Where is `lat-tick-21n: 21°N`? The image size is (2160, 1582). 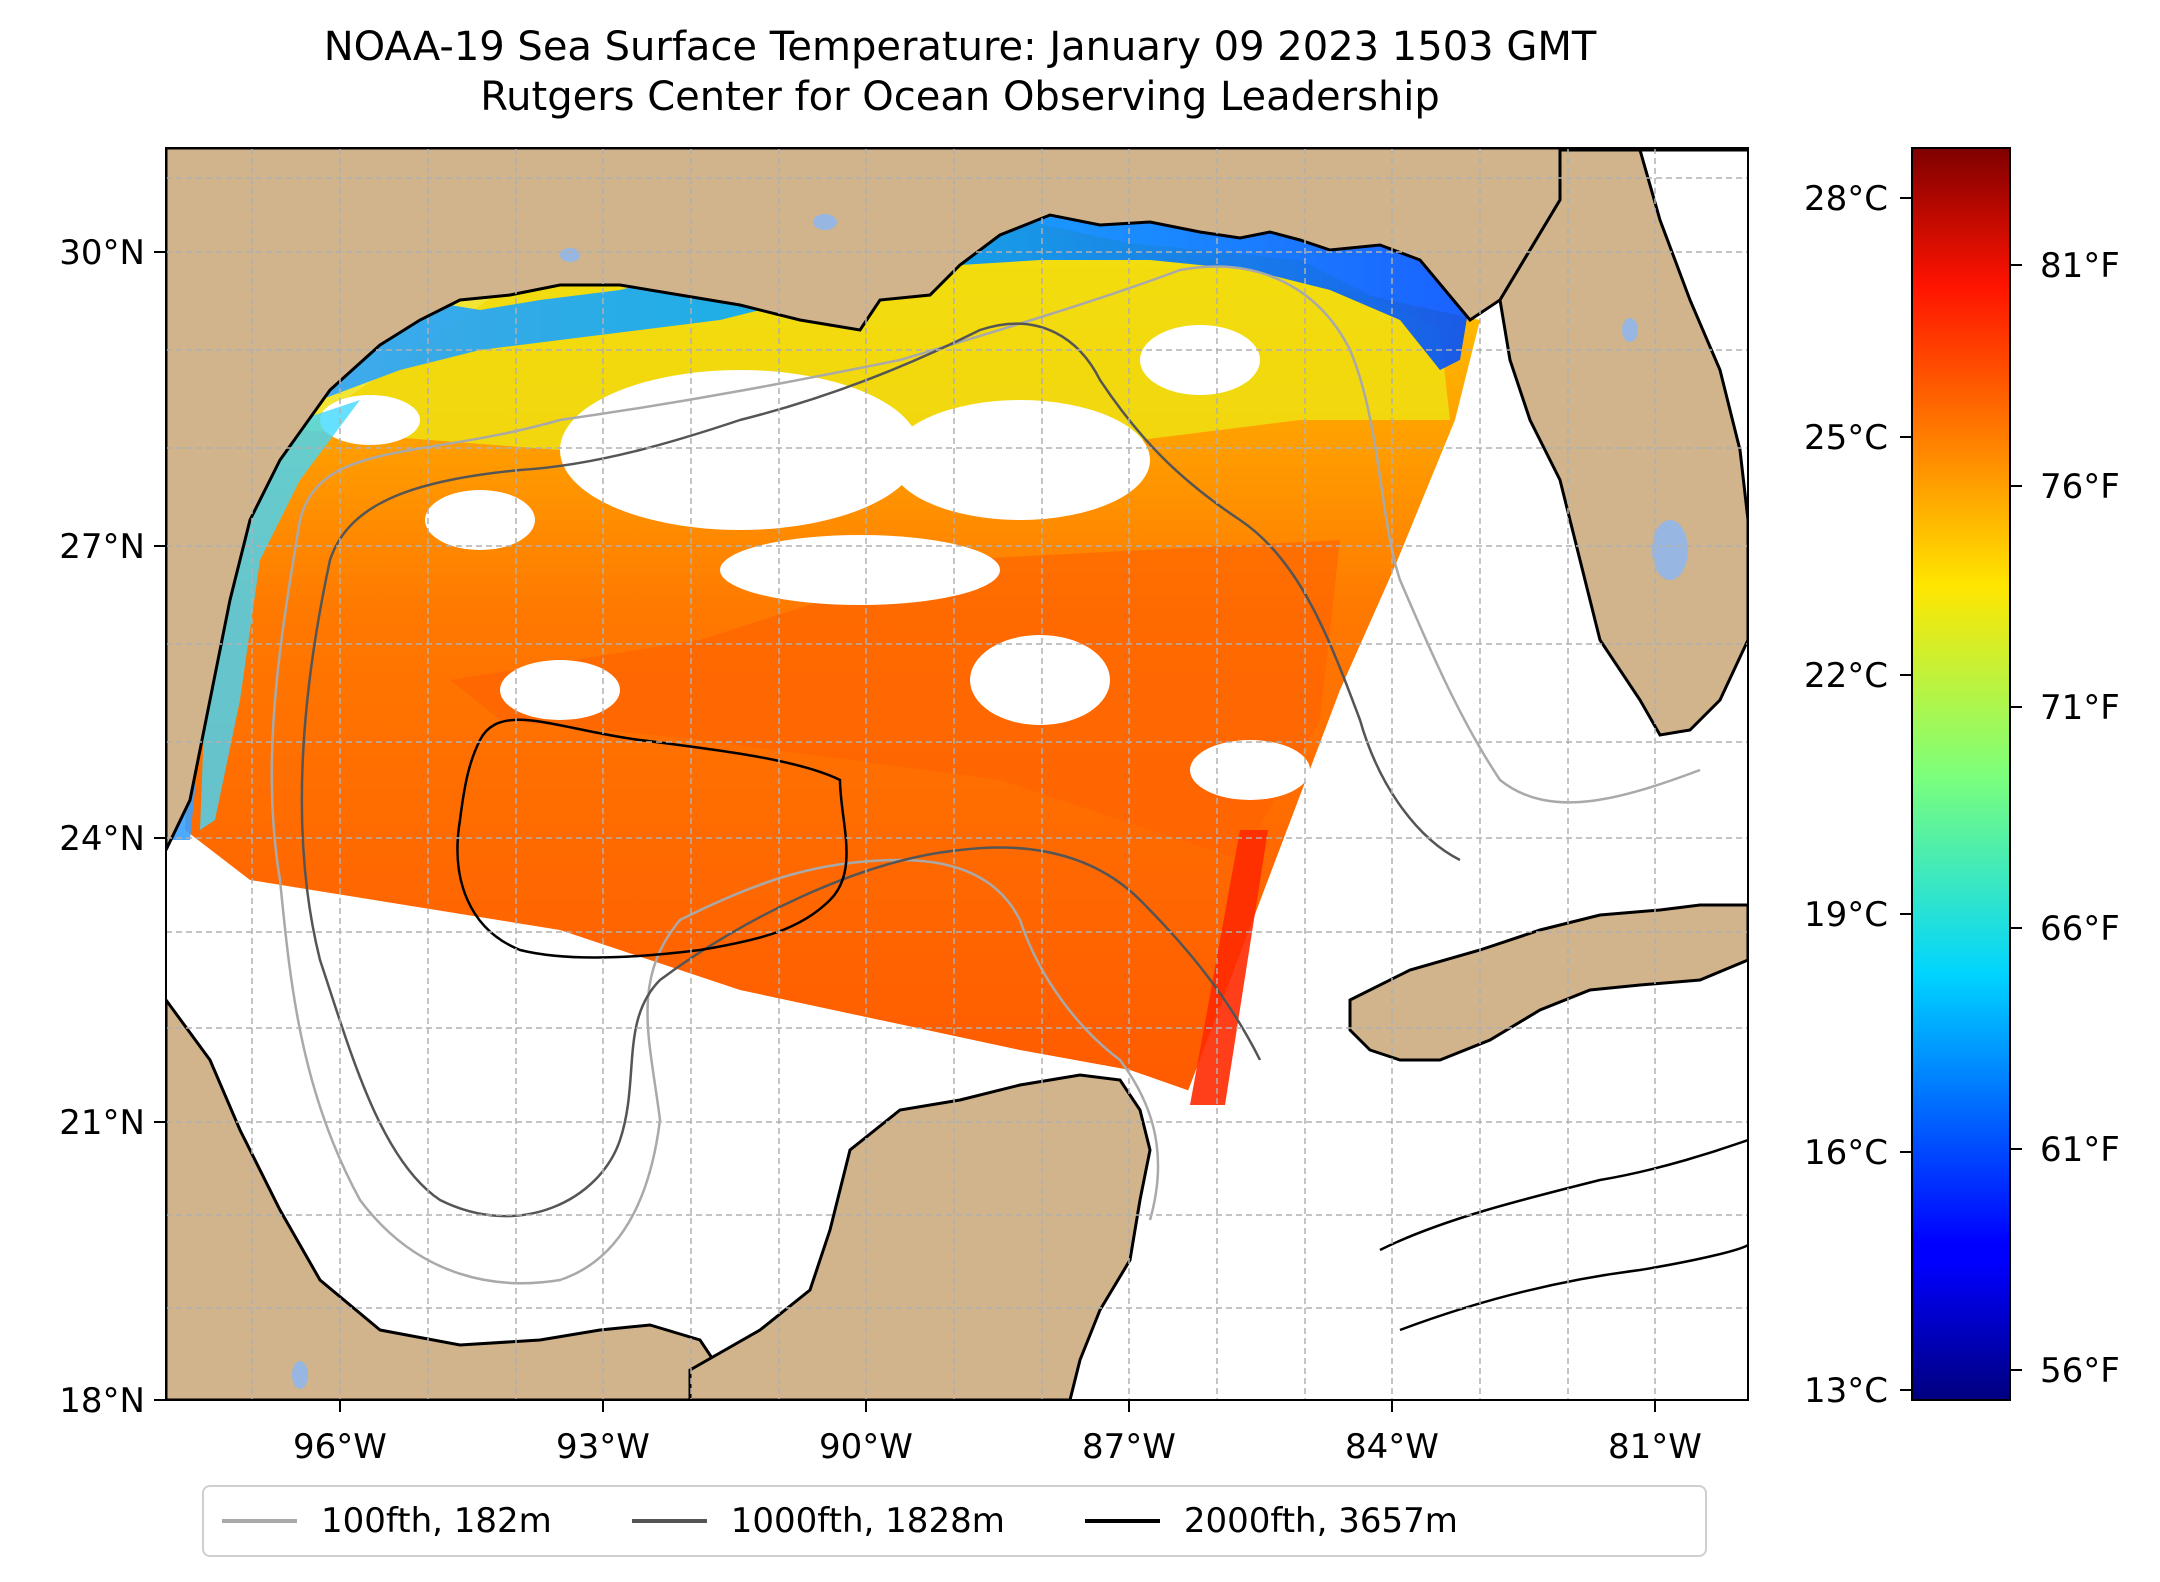 lat-tick-21n: 21°N is located at coordinates (102, 1123).